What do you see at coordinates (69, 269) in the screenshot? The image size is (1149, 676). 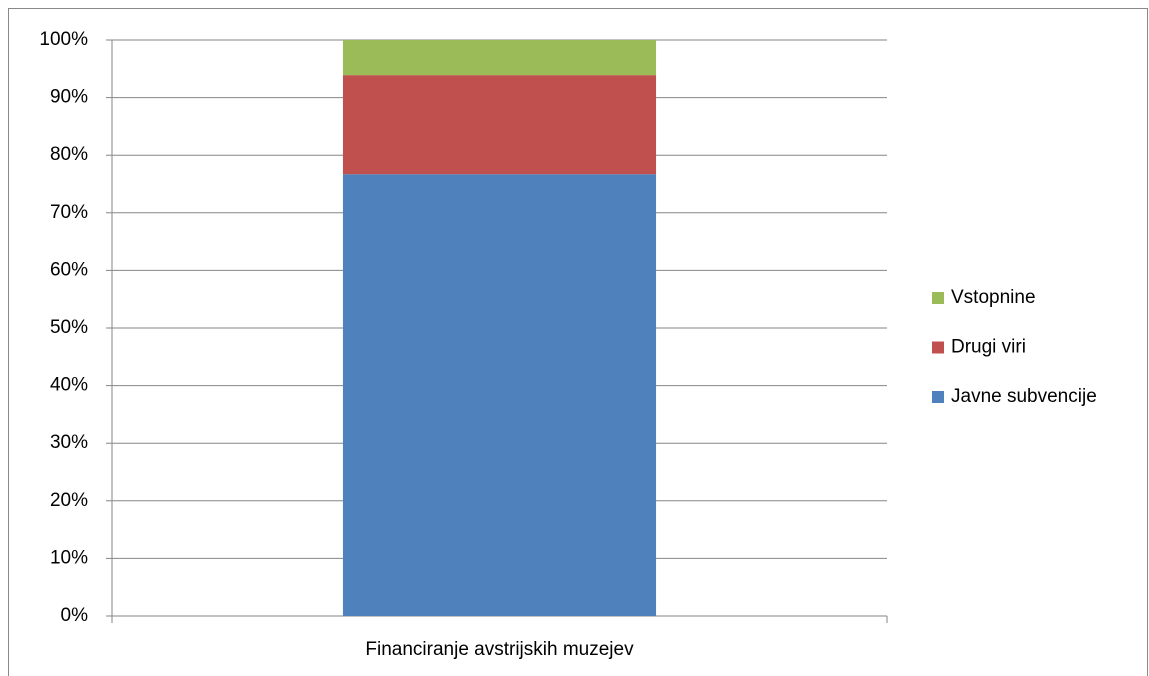 I see `y-tick-label: 60%` at bounding box center [69, 269].